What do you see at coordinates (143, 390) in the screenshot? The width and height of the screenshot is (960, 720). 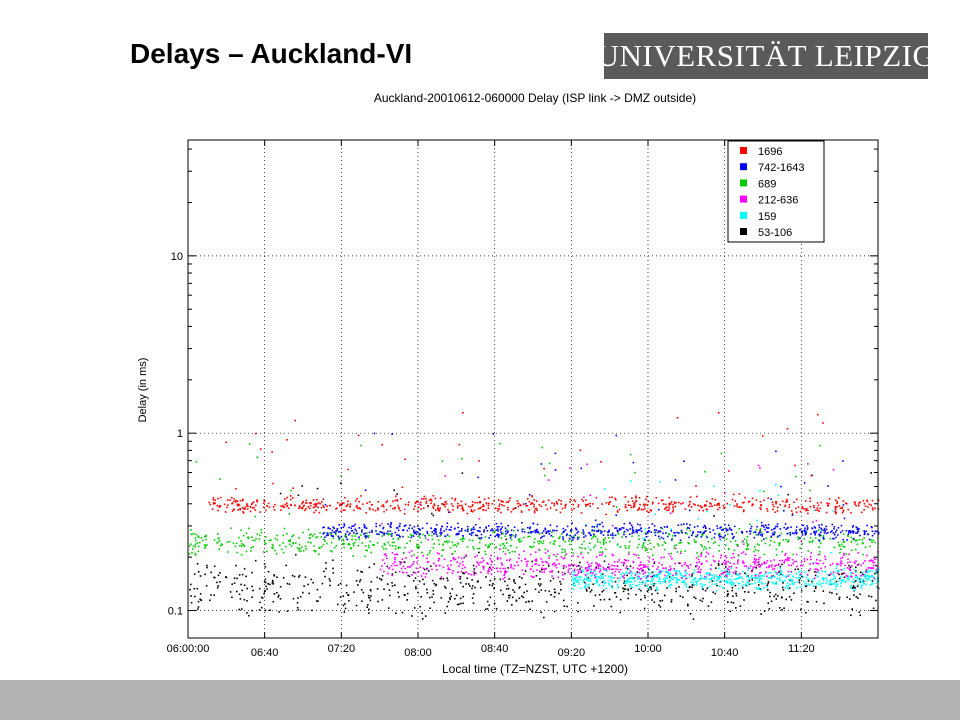 I see `y-axis-label: Delay (in ms)` at bounding box center [143, 390].